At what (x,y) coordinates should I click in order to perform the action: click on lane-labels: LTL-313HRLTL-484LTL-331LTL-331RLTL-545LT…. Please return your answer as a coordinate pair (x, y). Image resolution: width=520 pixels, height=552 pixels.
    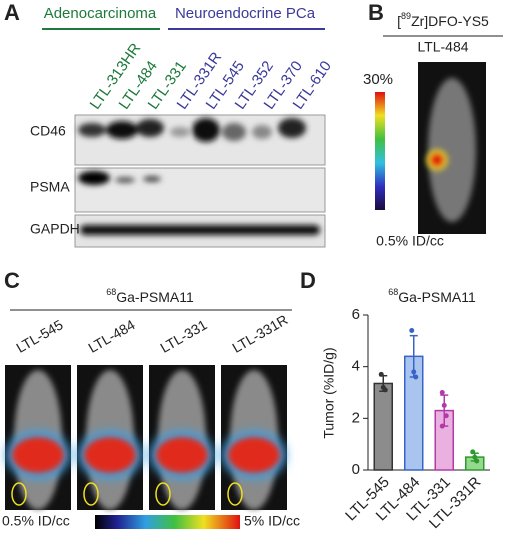
    Looking at the image, I should click on (211, 76).